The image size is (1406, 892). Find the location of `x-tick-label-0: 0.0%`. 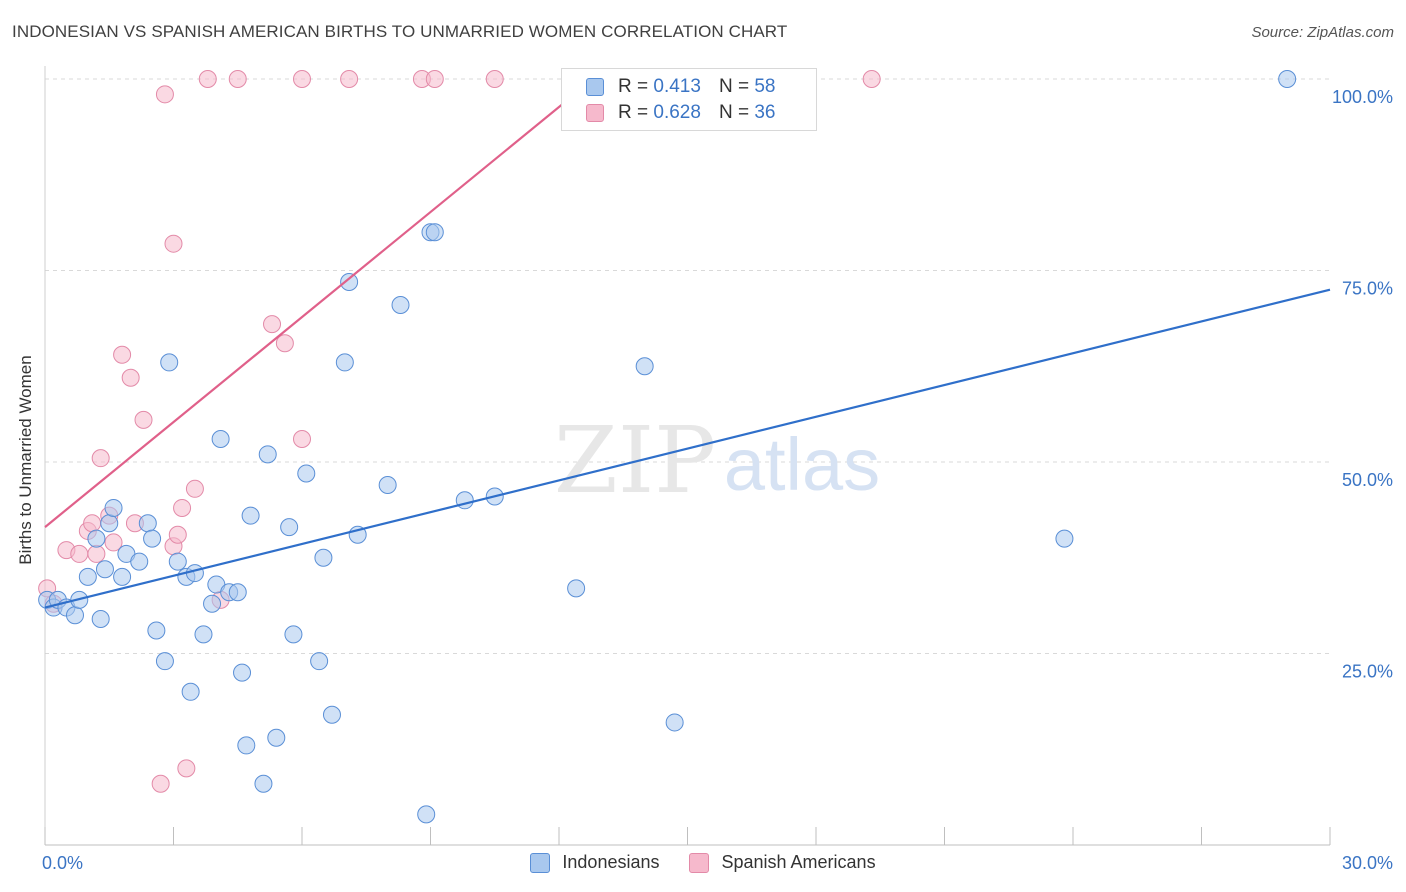

x-tick-label-0: 0.0% is located at coordinates (62, 863).